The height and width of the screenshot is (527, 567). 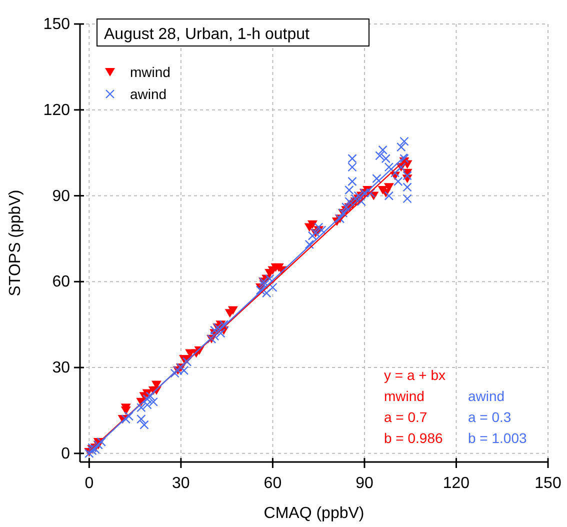 What do you see at coordinates (56, 24) in the screenshot?
I see `y-tick-label: 150` at bounding box center [56, 24].